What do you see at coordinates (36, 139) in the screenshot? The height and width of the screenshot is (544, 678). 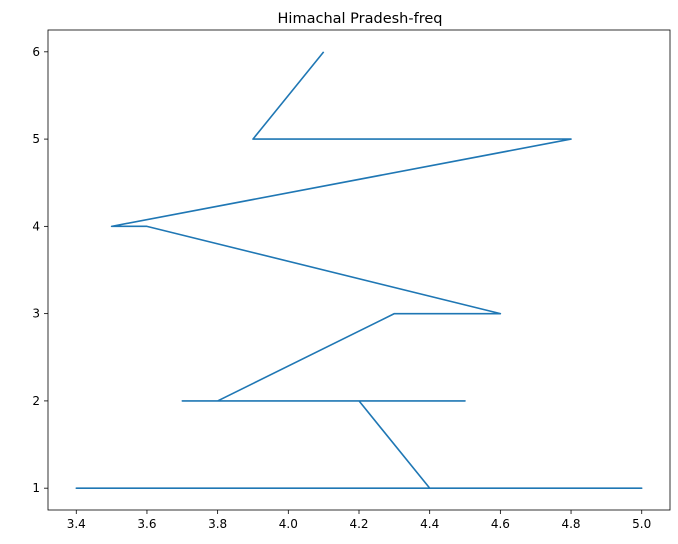 I see `y-tick-label: 5` at bounding box center [36, 139].